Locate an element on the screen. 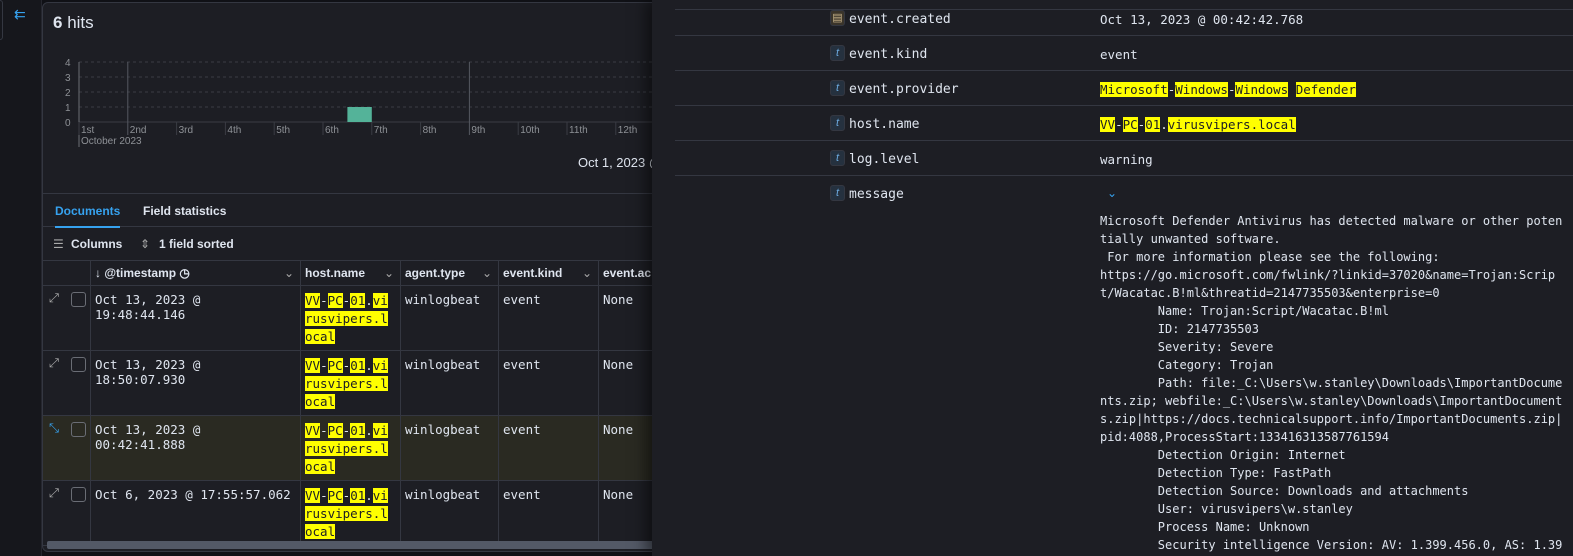  field-name: event.kind is located at coordinates (888, 54).